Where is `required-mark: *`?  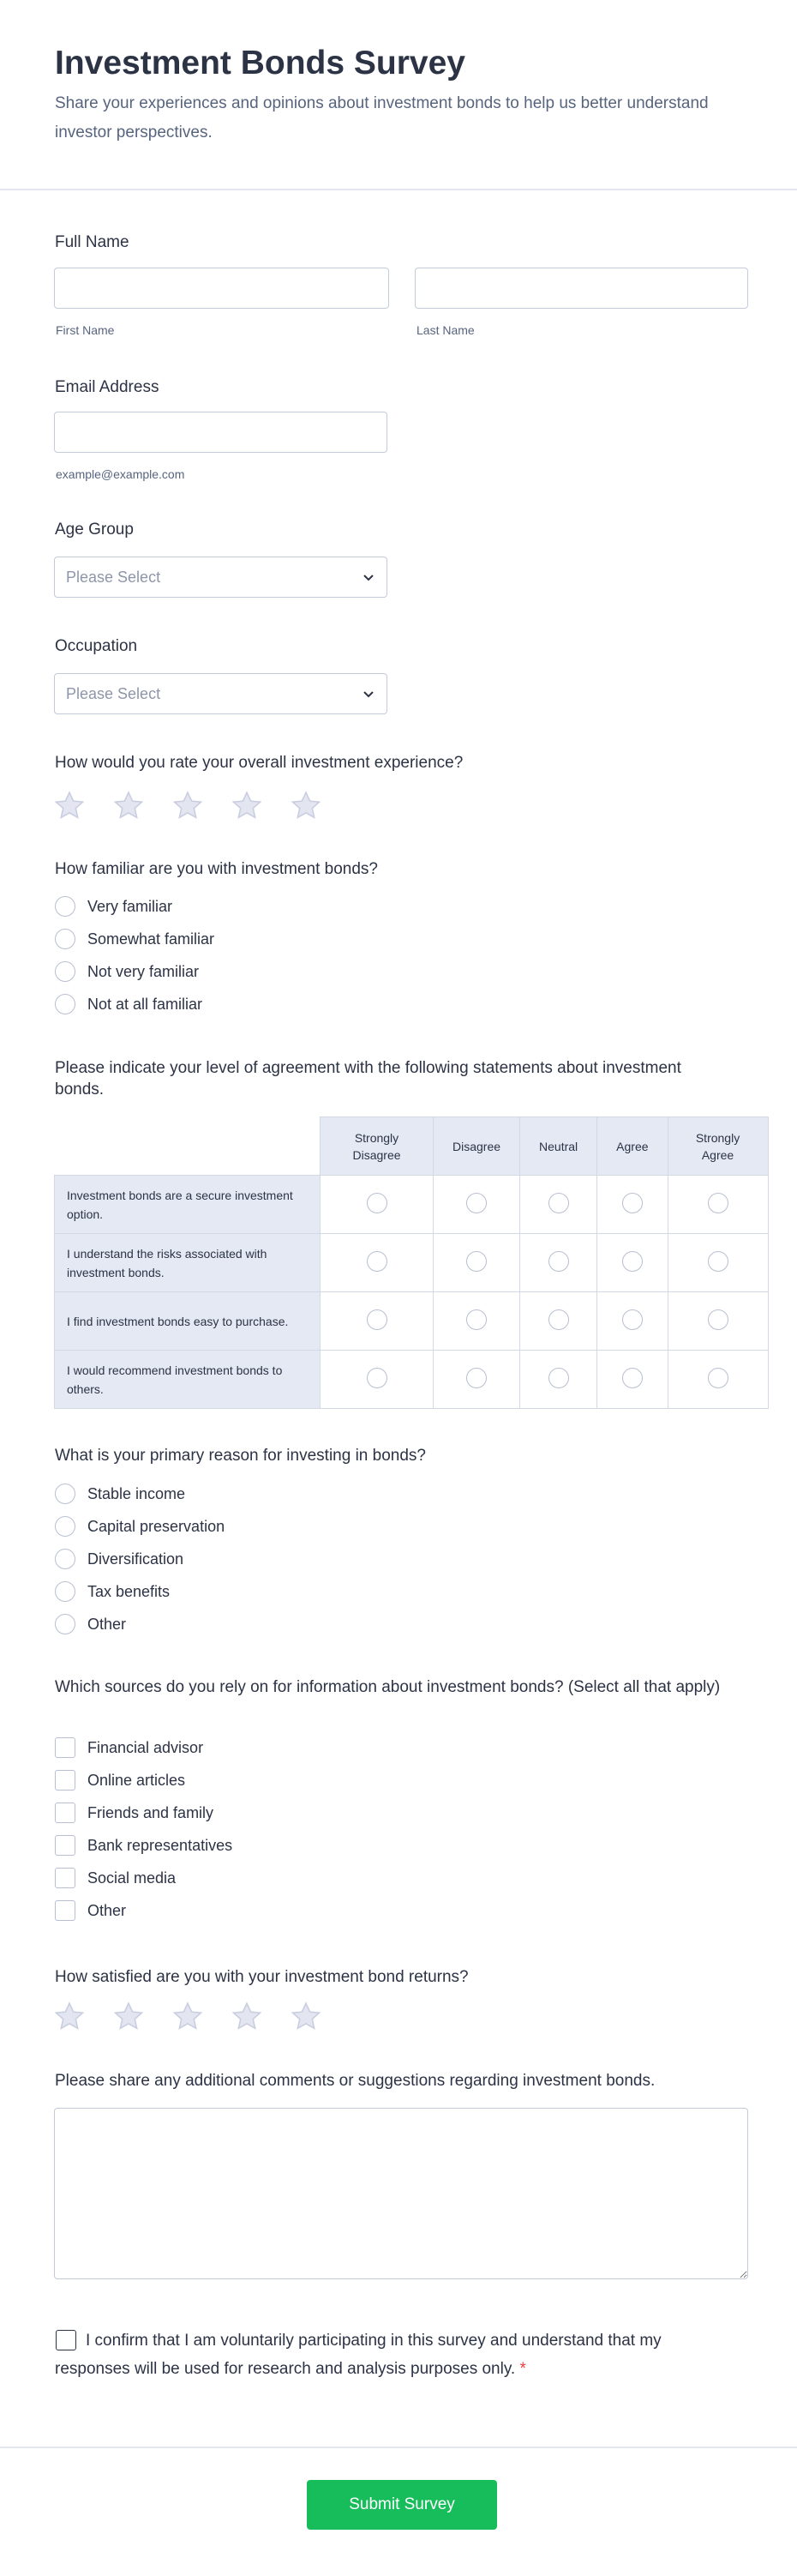
required-mark: * is located at coordinates (522, 2369).